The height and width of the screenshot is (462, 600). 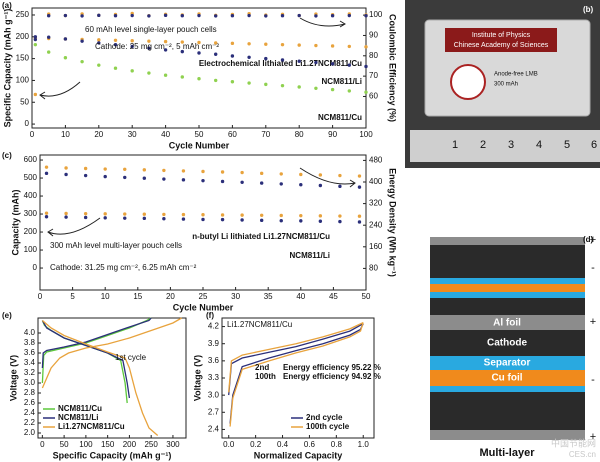 What do you see at coordinates (157, 46) in the screenshot?
I see `annotation: Cathode: 25 mg cm⁻², 5 mAh cm⁻²` at bounding box center [157, 46].